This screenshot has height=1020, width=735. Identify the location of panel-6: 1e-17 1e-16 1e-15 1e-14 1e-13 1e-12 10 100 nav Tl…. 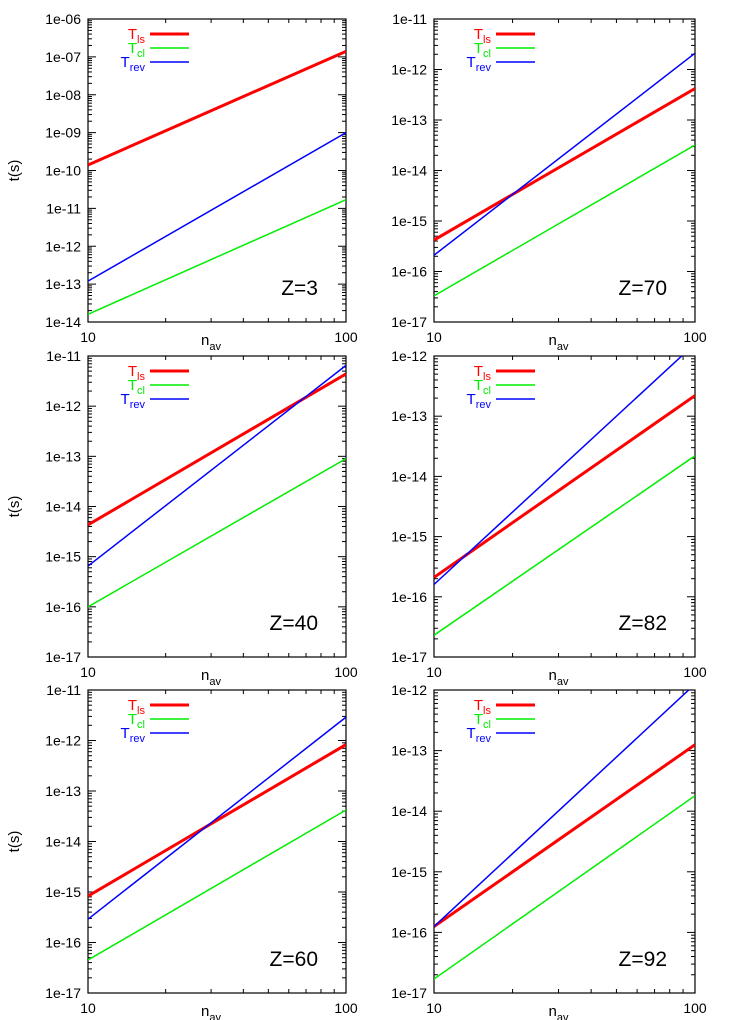
(549, 851).